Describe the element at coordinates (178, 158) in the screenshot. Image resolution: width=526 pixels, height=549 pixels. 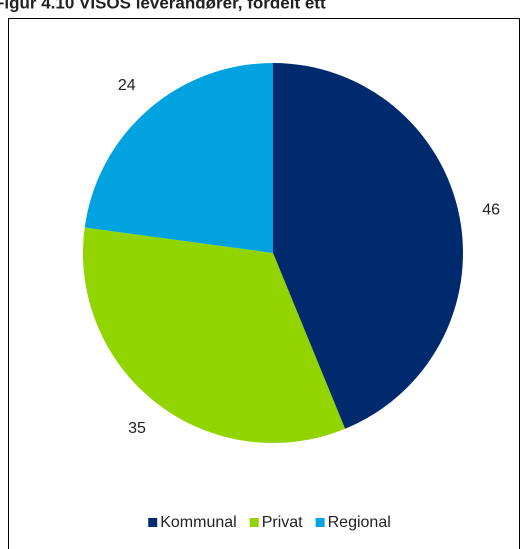
I see `pie-slice` at that location.